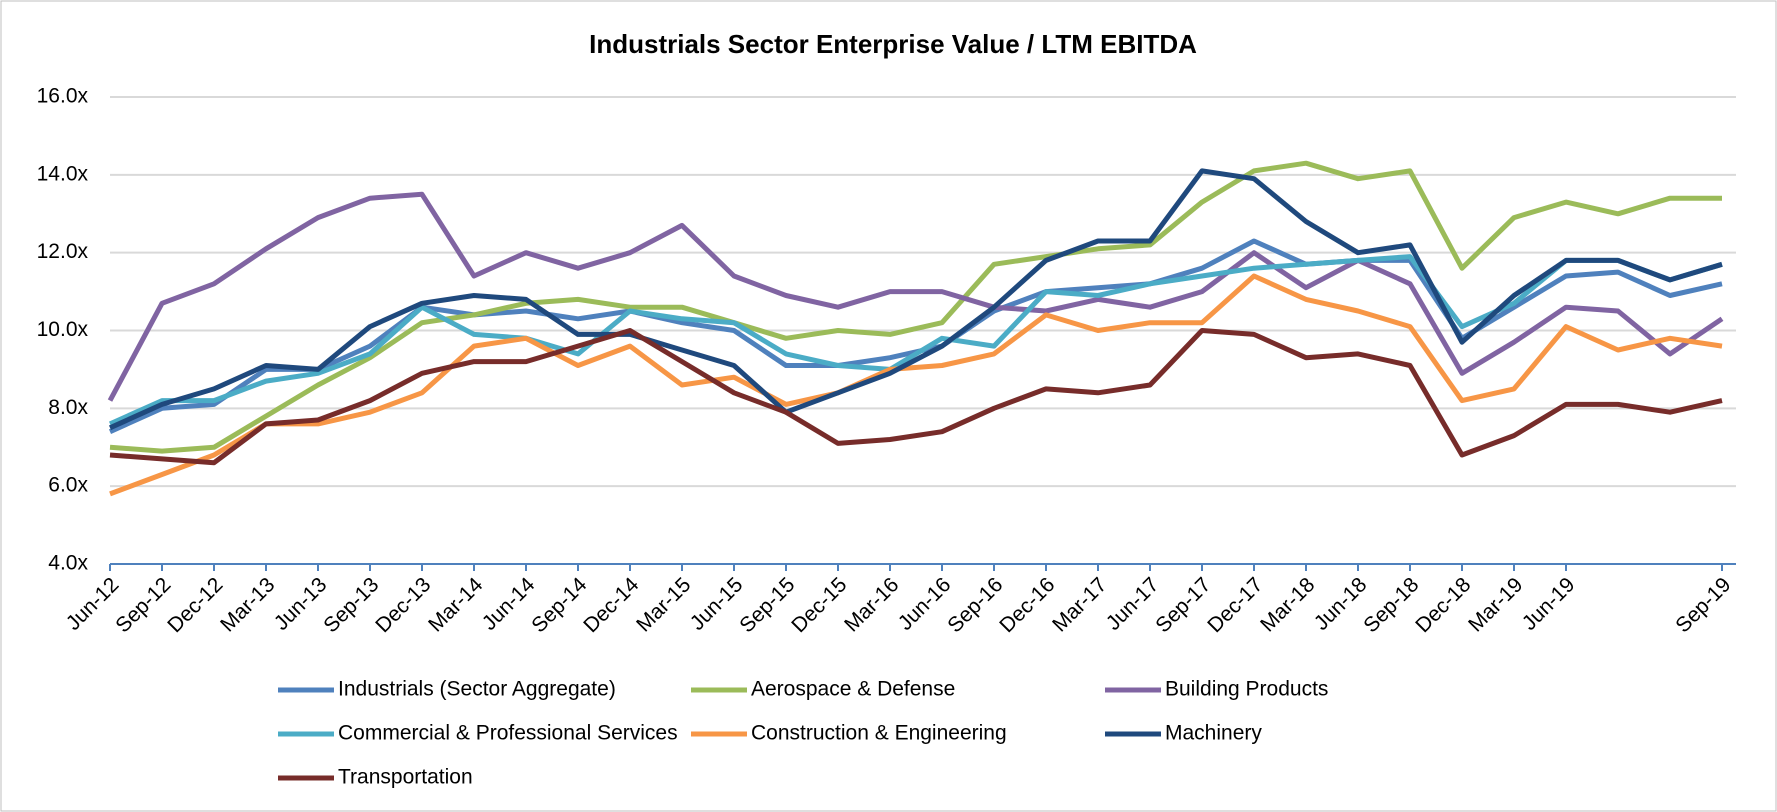  I want to click on y-tick-label: 12.0x, so click(63, 251).